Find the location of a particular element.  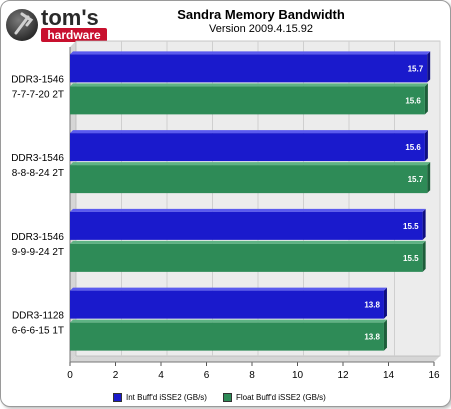

legend-label-float: Float Buff'd iSSE2 (GB/s) is located at coordinates (280, 397).